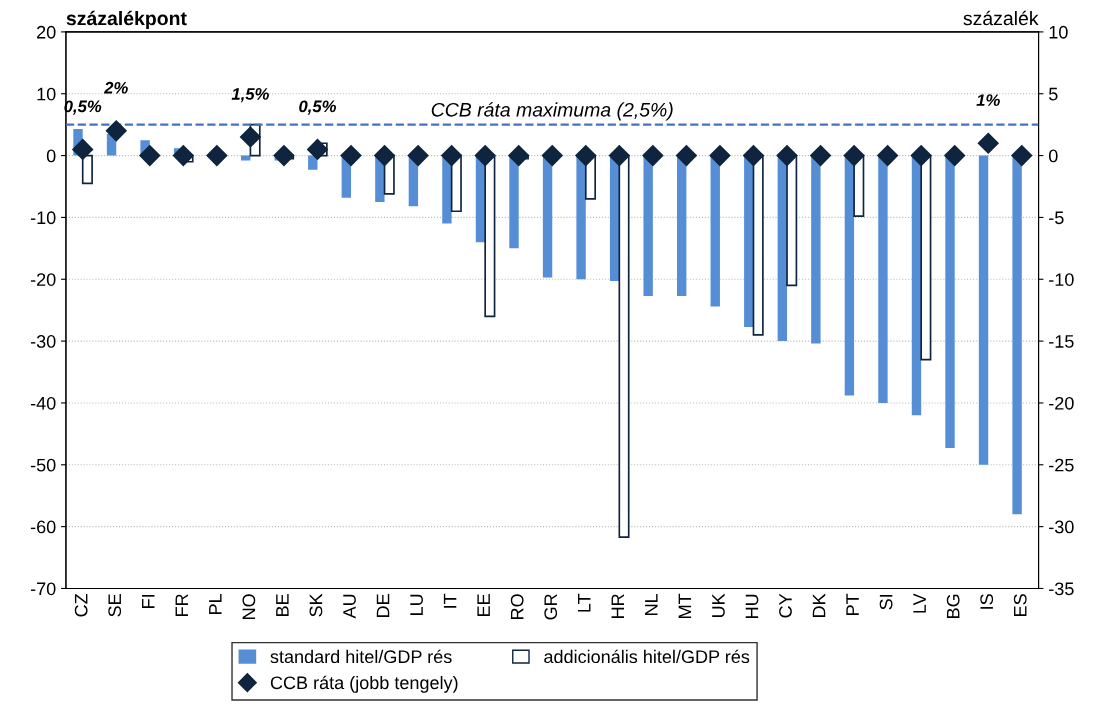 This screenshot has height=709, width=1099. What do you see at coordinates (416, 604) in the screenshot?
I see `x-tick-label: LU` at bounding box center [416, 604].